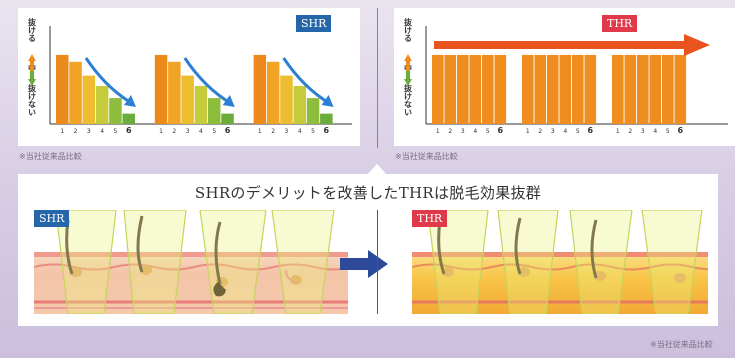 This screenshot has width=735, height=358. I want to click on shr-chart: 抜ける中抜けない123456123456123456, so click(189, 76).